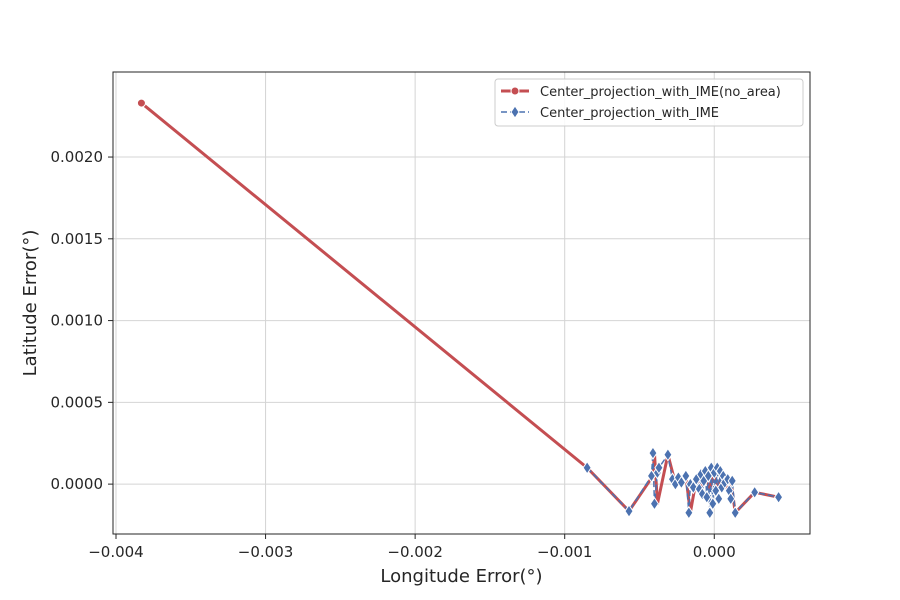 The image size is (900, 600). What do you see at coordinates (116, 552) in the screenshot?
I see `x-tick-label: −0.004` at bounding box center [116, 552].